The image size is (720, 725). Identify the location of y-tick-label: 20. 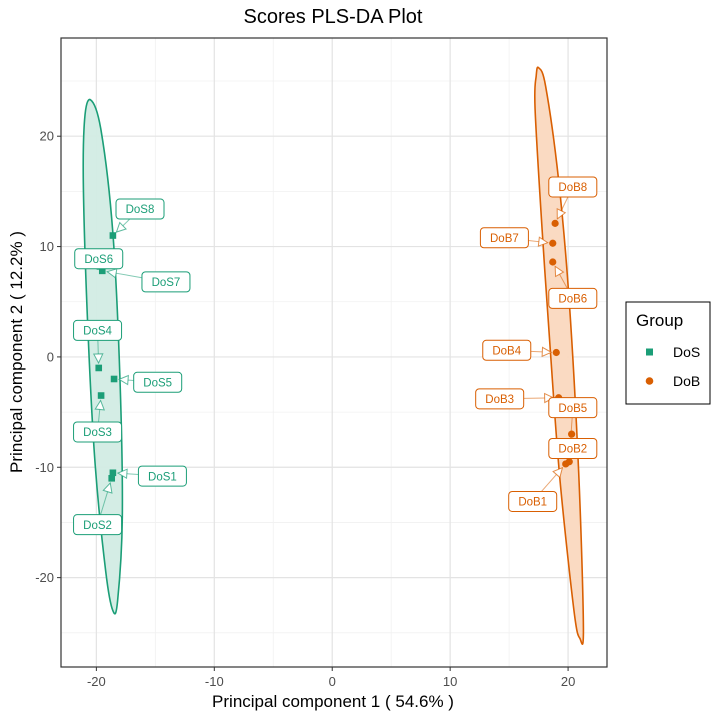
(47, 136).